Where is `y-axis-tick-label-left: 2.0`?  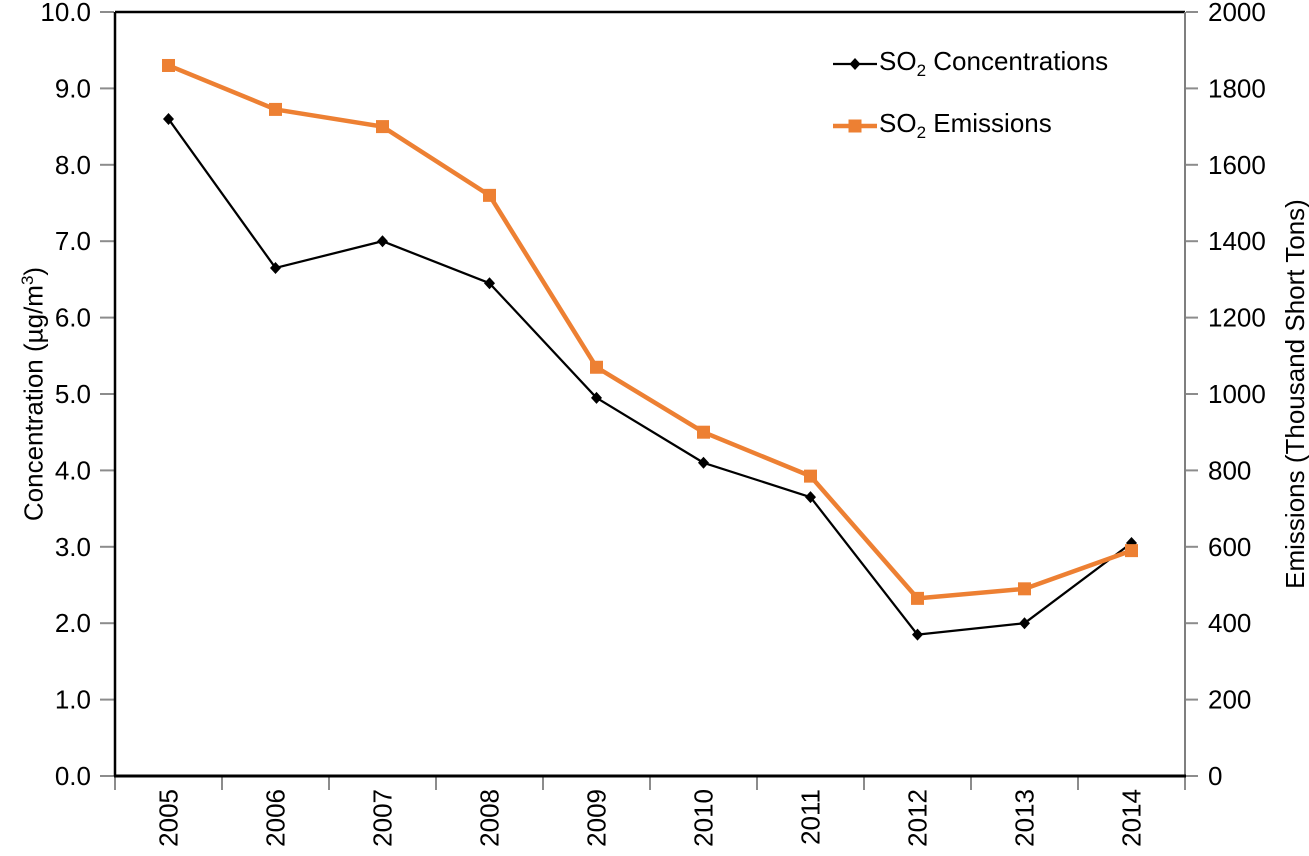
y-axis-tick-label-left: 2.0 is located at coordinates (73, 623).